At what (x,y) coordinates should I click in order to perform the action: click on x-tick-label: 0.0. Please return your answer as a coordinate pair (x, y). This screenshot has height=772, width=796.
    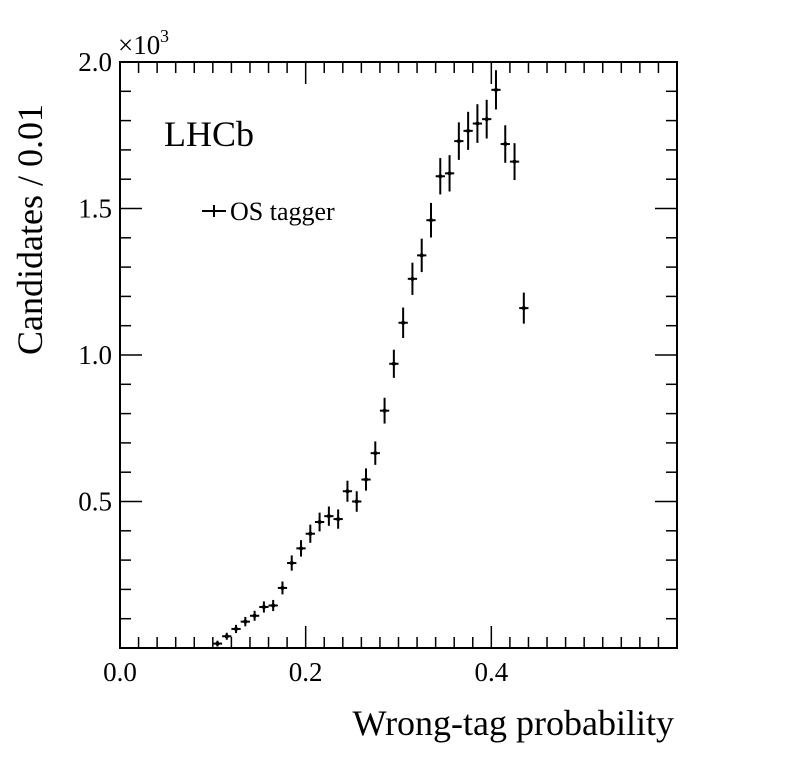
    Looking at the image, I should click on (120, 672).